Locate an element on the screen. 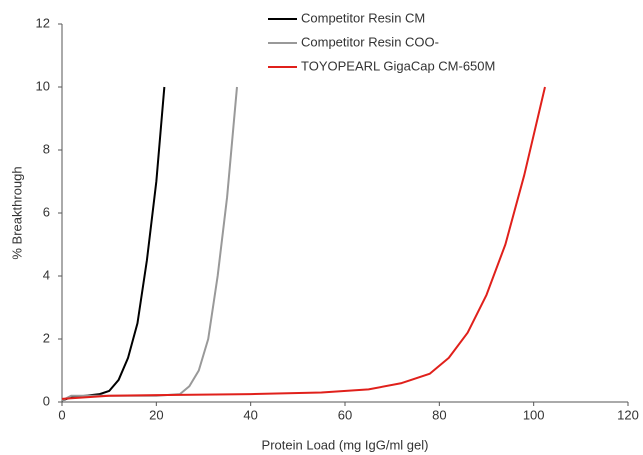 Image resolution: width=643 pixels, height=455 pixels. legend-label: TOYOPEARL GigaCap CM-650M is located at coordinates (398, 65).